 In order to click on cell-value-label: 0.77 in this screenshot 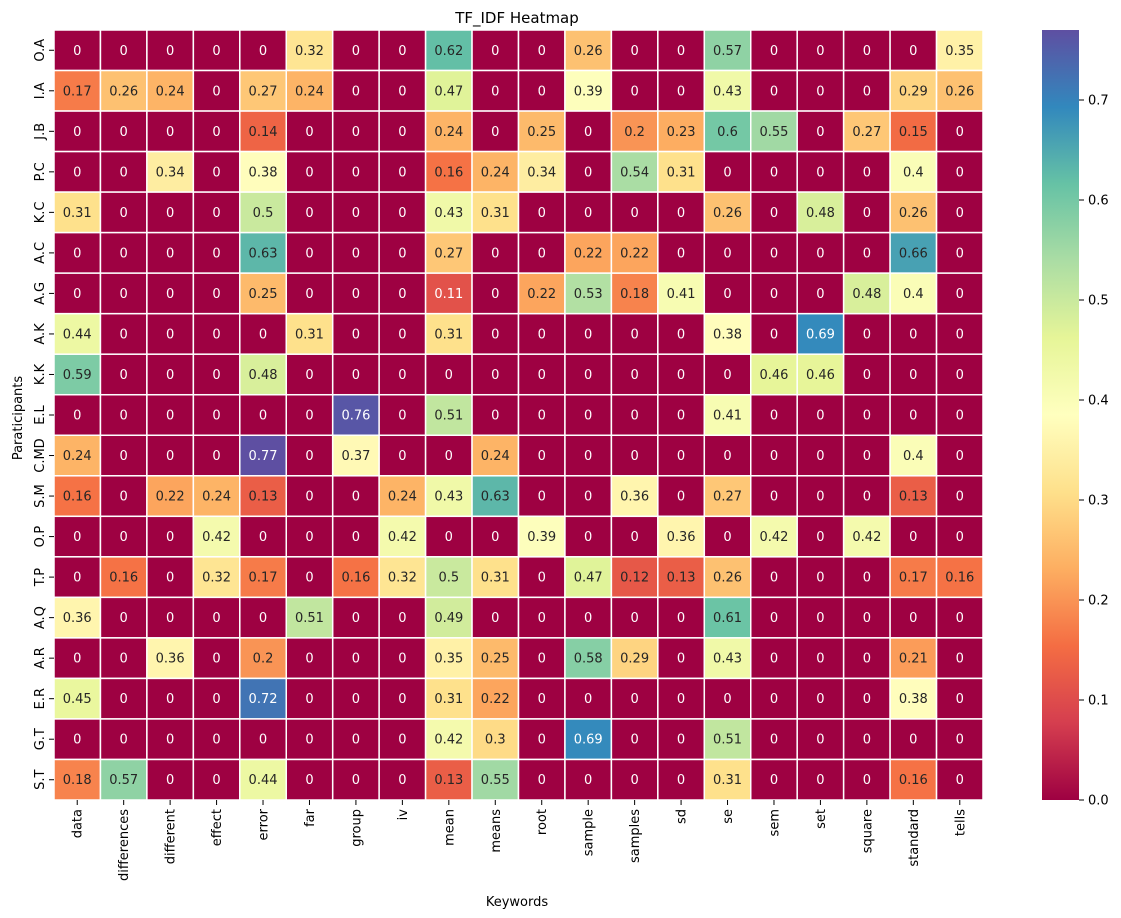, I will do `click(263, 456)`.